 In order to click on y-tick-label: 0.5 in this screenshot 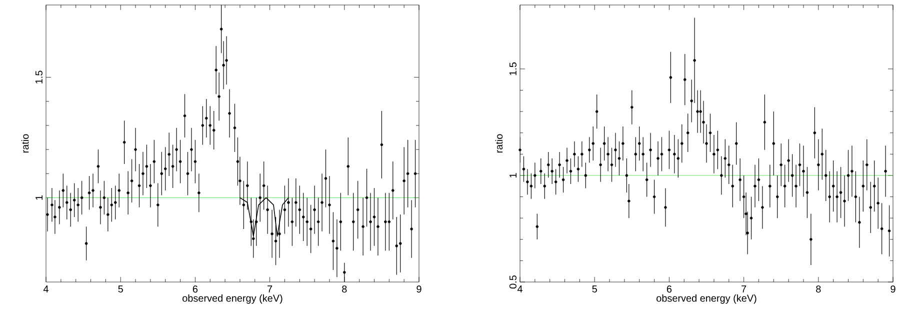, I will do `click(512, 282)`.